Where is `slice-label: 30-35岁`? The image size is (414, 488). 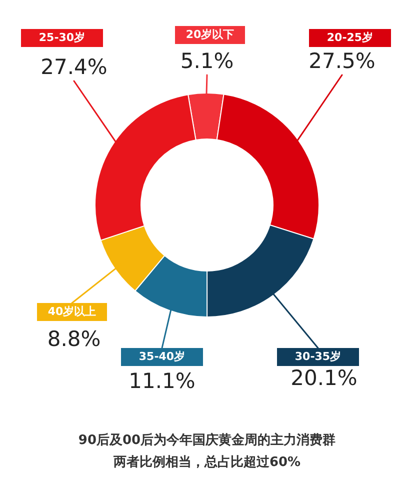
slice-label: 30-35岁 is located at coordinates (318, 356).